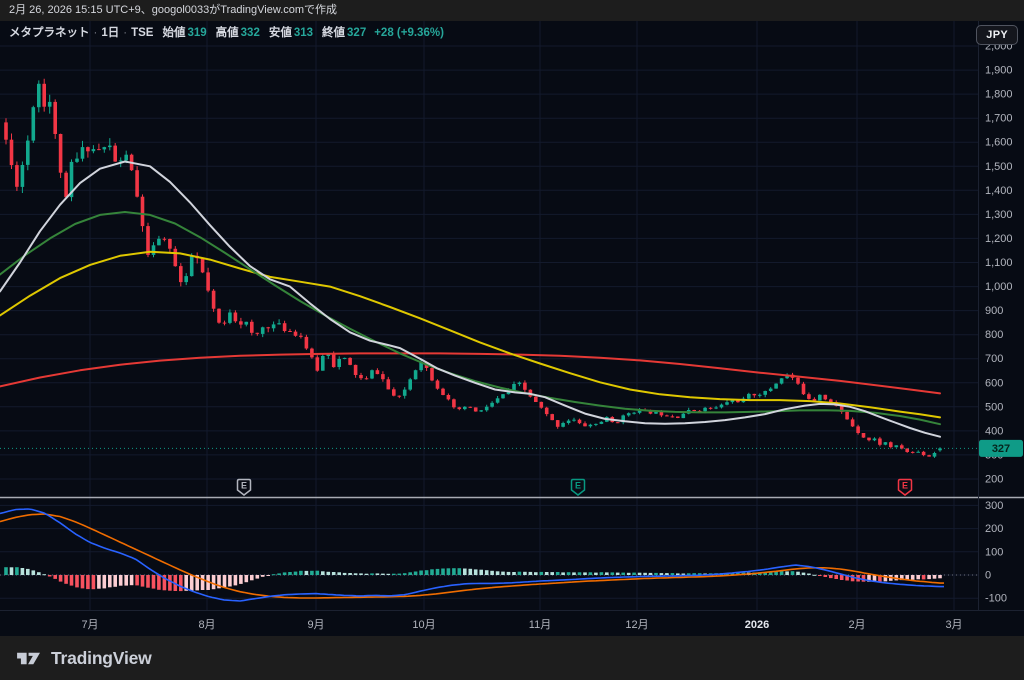 Image resolution: width=1024 pixels, height=680 pixels. Describe the element at coordinates (470, 373) in the screenshot. I see `ma-long-red` at that location.